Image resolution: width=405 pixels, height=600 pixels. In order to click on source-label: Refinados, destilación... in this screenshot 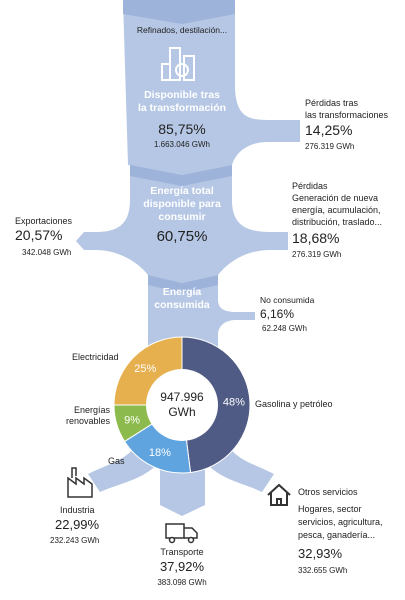, I will do `click(182, 30)`.